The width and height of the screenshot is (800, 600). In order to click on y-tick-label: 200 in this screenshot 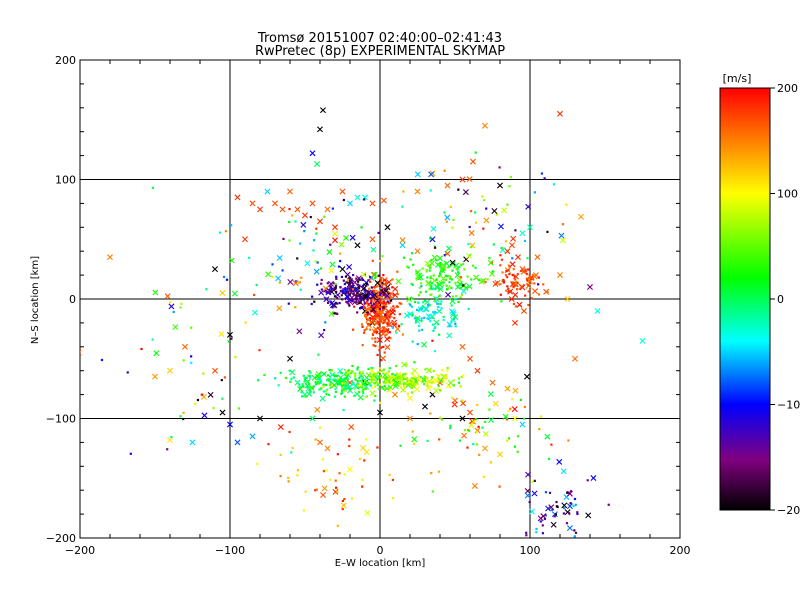, I will do `click(65, 60)`.